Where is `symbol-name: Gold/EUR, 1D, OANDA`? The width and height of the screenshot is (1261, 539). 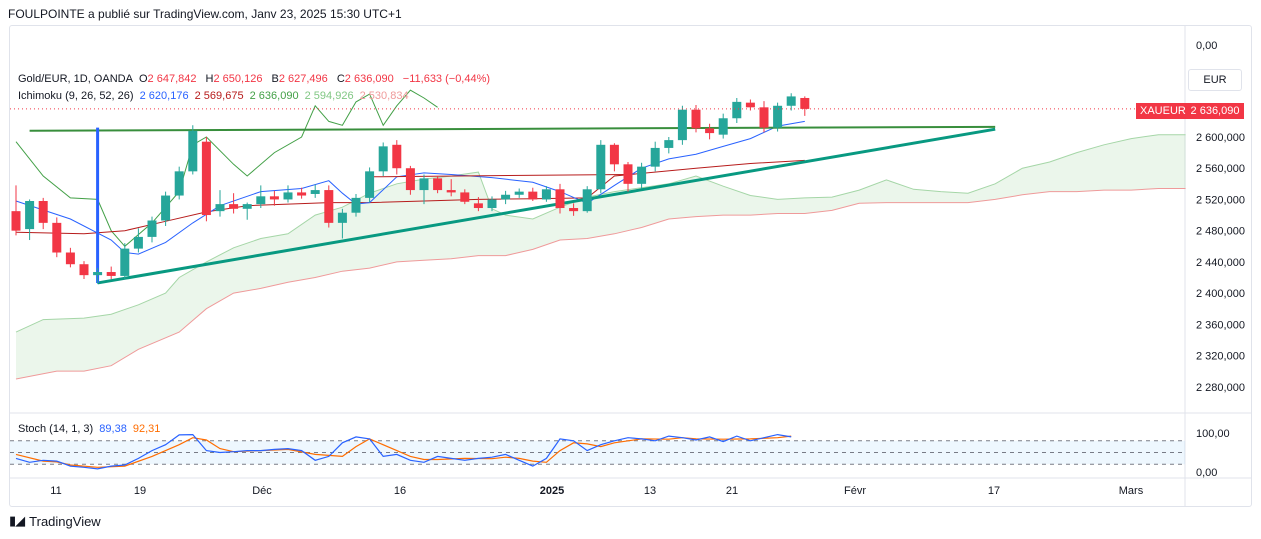 symbol-name: Gold/EUR, 1D, OANDA is located at coordinates (75, 79).